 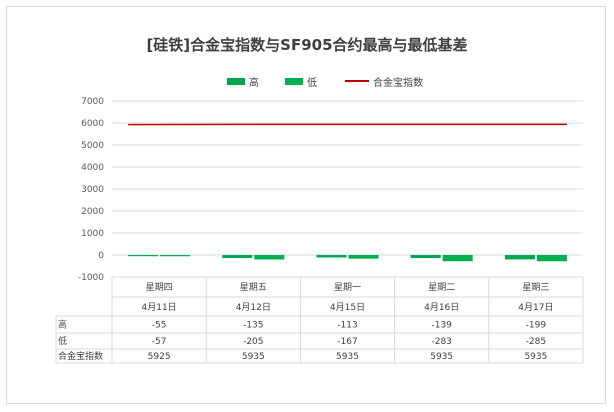 What do you see at coordinates (159, 307) in the screenshot?
I see `x-category-date: 4月11日` at bounding box center [159, 307].